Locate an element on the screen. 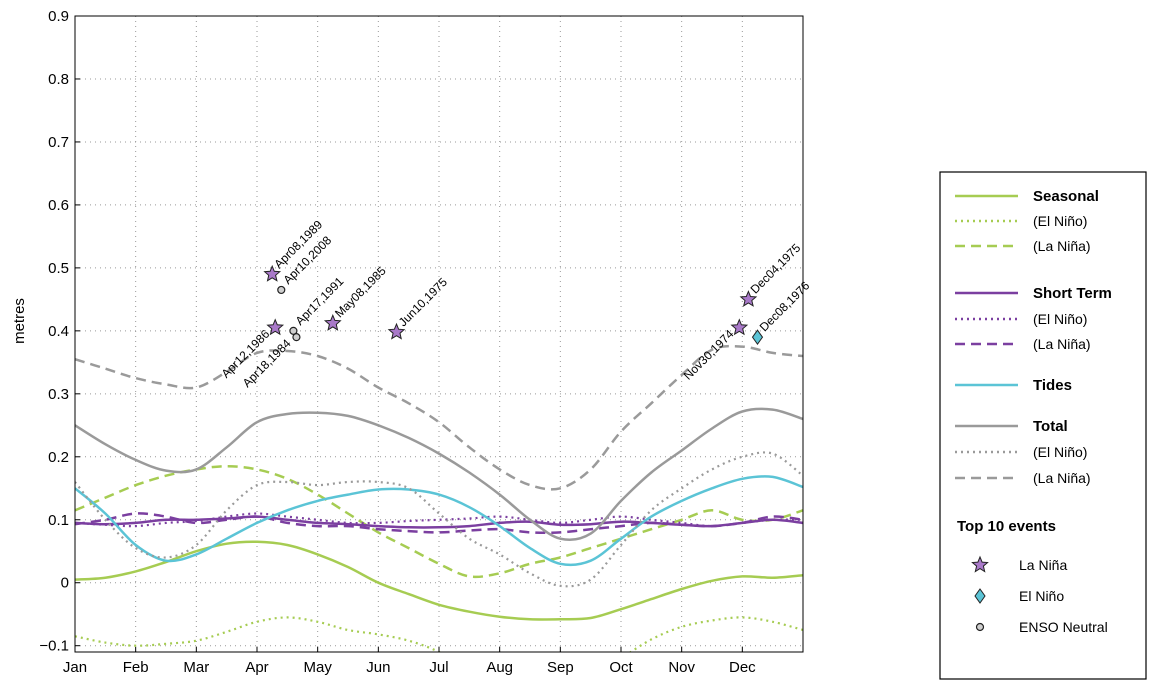 The width and height of the screenshot is (1165, 682). x-tick-label: May is located at coordinates (317, 667).